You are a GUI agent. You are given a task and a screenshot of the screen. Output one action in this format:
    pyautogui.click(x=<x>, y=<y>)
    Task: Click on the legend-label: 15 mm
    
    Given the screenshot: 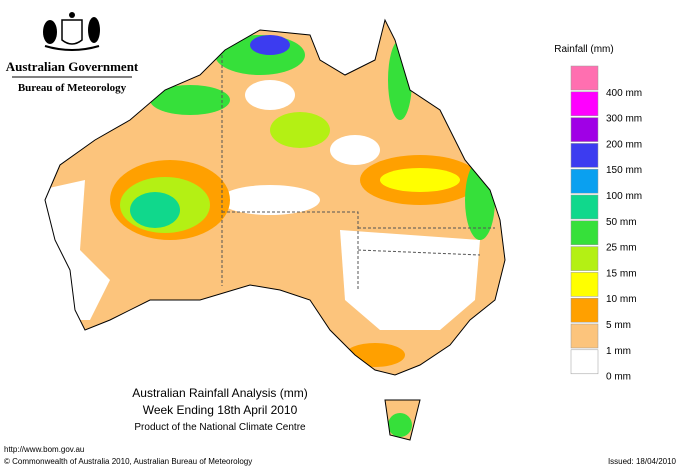 What is the action you would take?
    pyautogui.click(x=621, y=273)
    